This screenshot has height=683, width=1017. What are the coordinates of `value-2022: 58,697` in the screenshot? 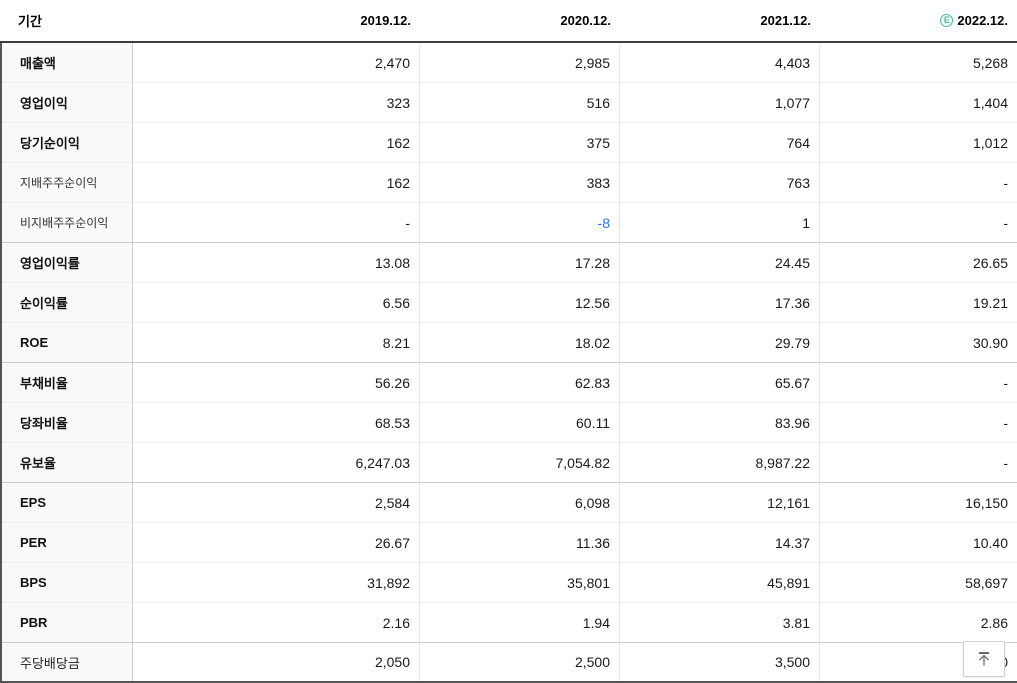 It's located at (918, 583).